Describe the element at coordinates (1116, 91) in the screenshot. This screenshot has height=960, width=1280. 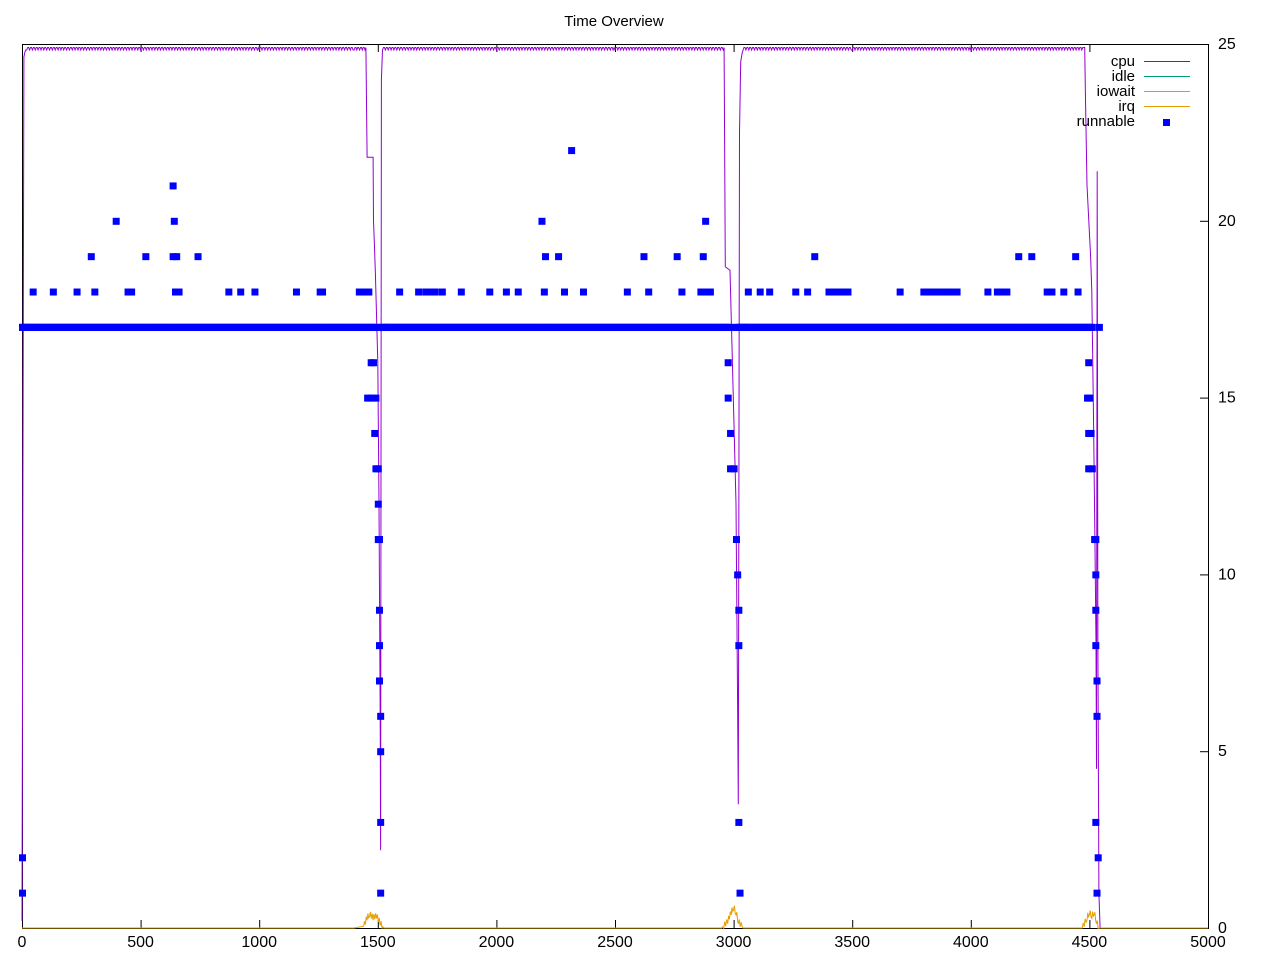
I see `legend-label-iowait: iowait` at that location.